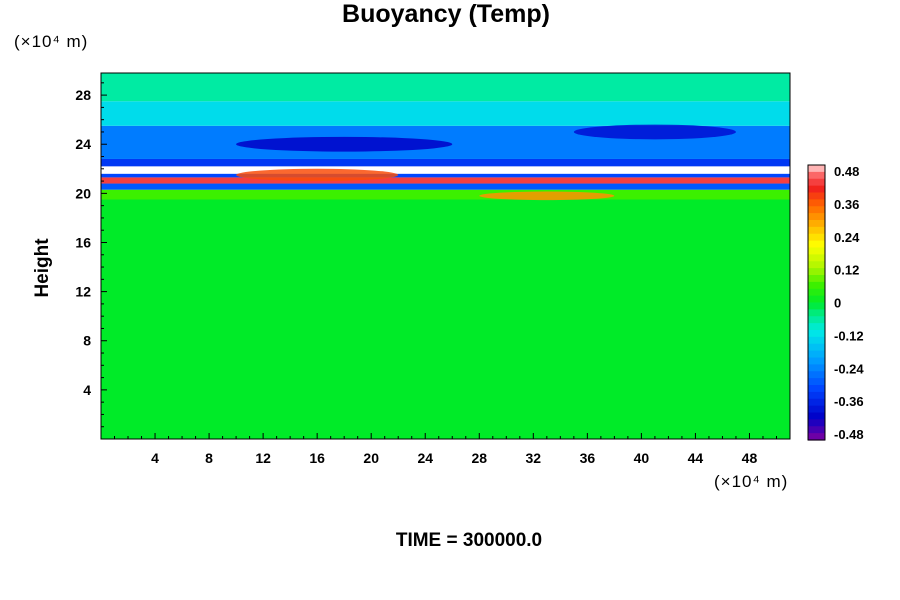 The width and height of the screenshot is (900, 600). What do you see at coordinates (849, 335) in the screenshot?
I see `colorbar-tick-label: -0.12` at bounding box center [849, 335].